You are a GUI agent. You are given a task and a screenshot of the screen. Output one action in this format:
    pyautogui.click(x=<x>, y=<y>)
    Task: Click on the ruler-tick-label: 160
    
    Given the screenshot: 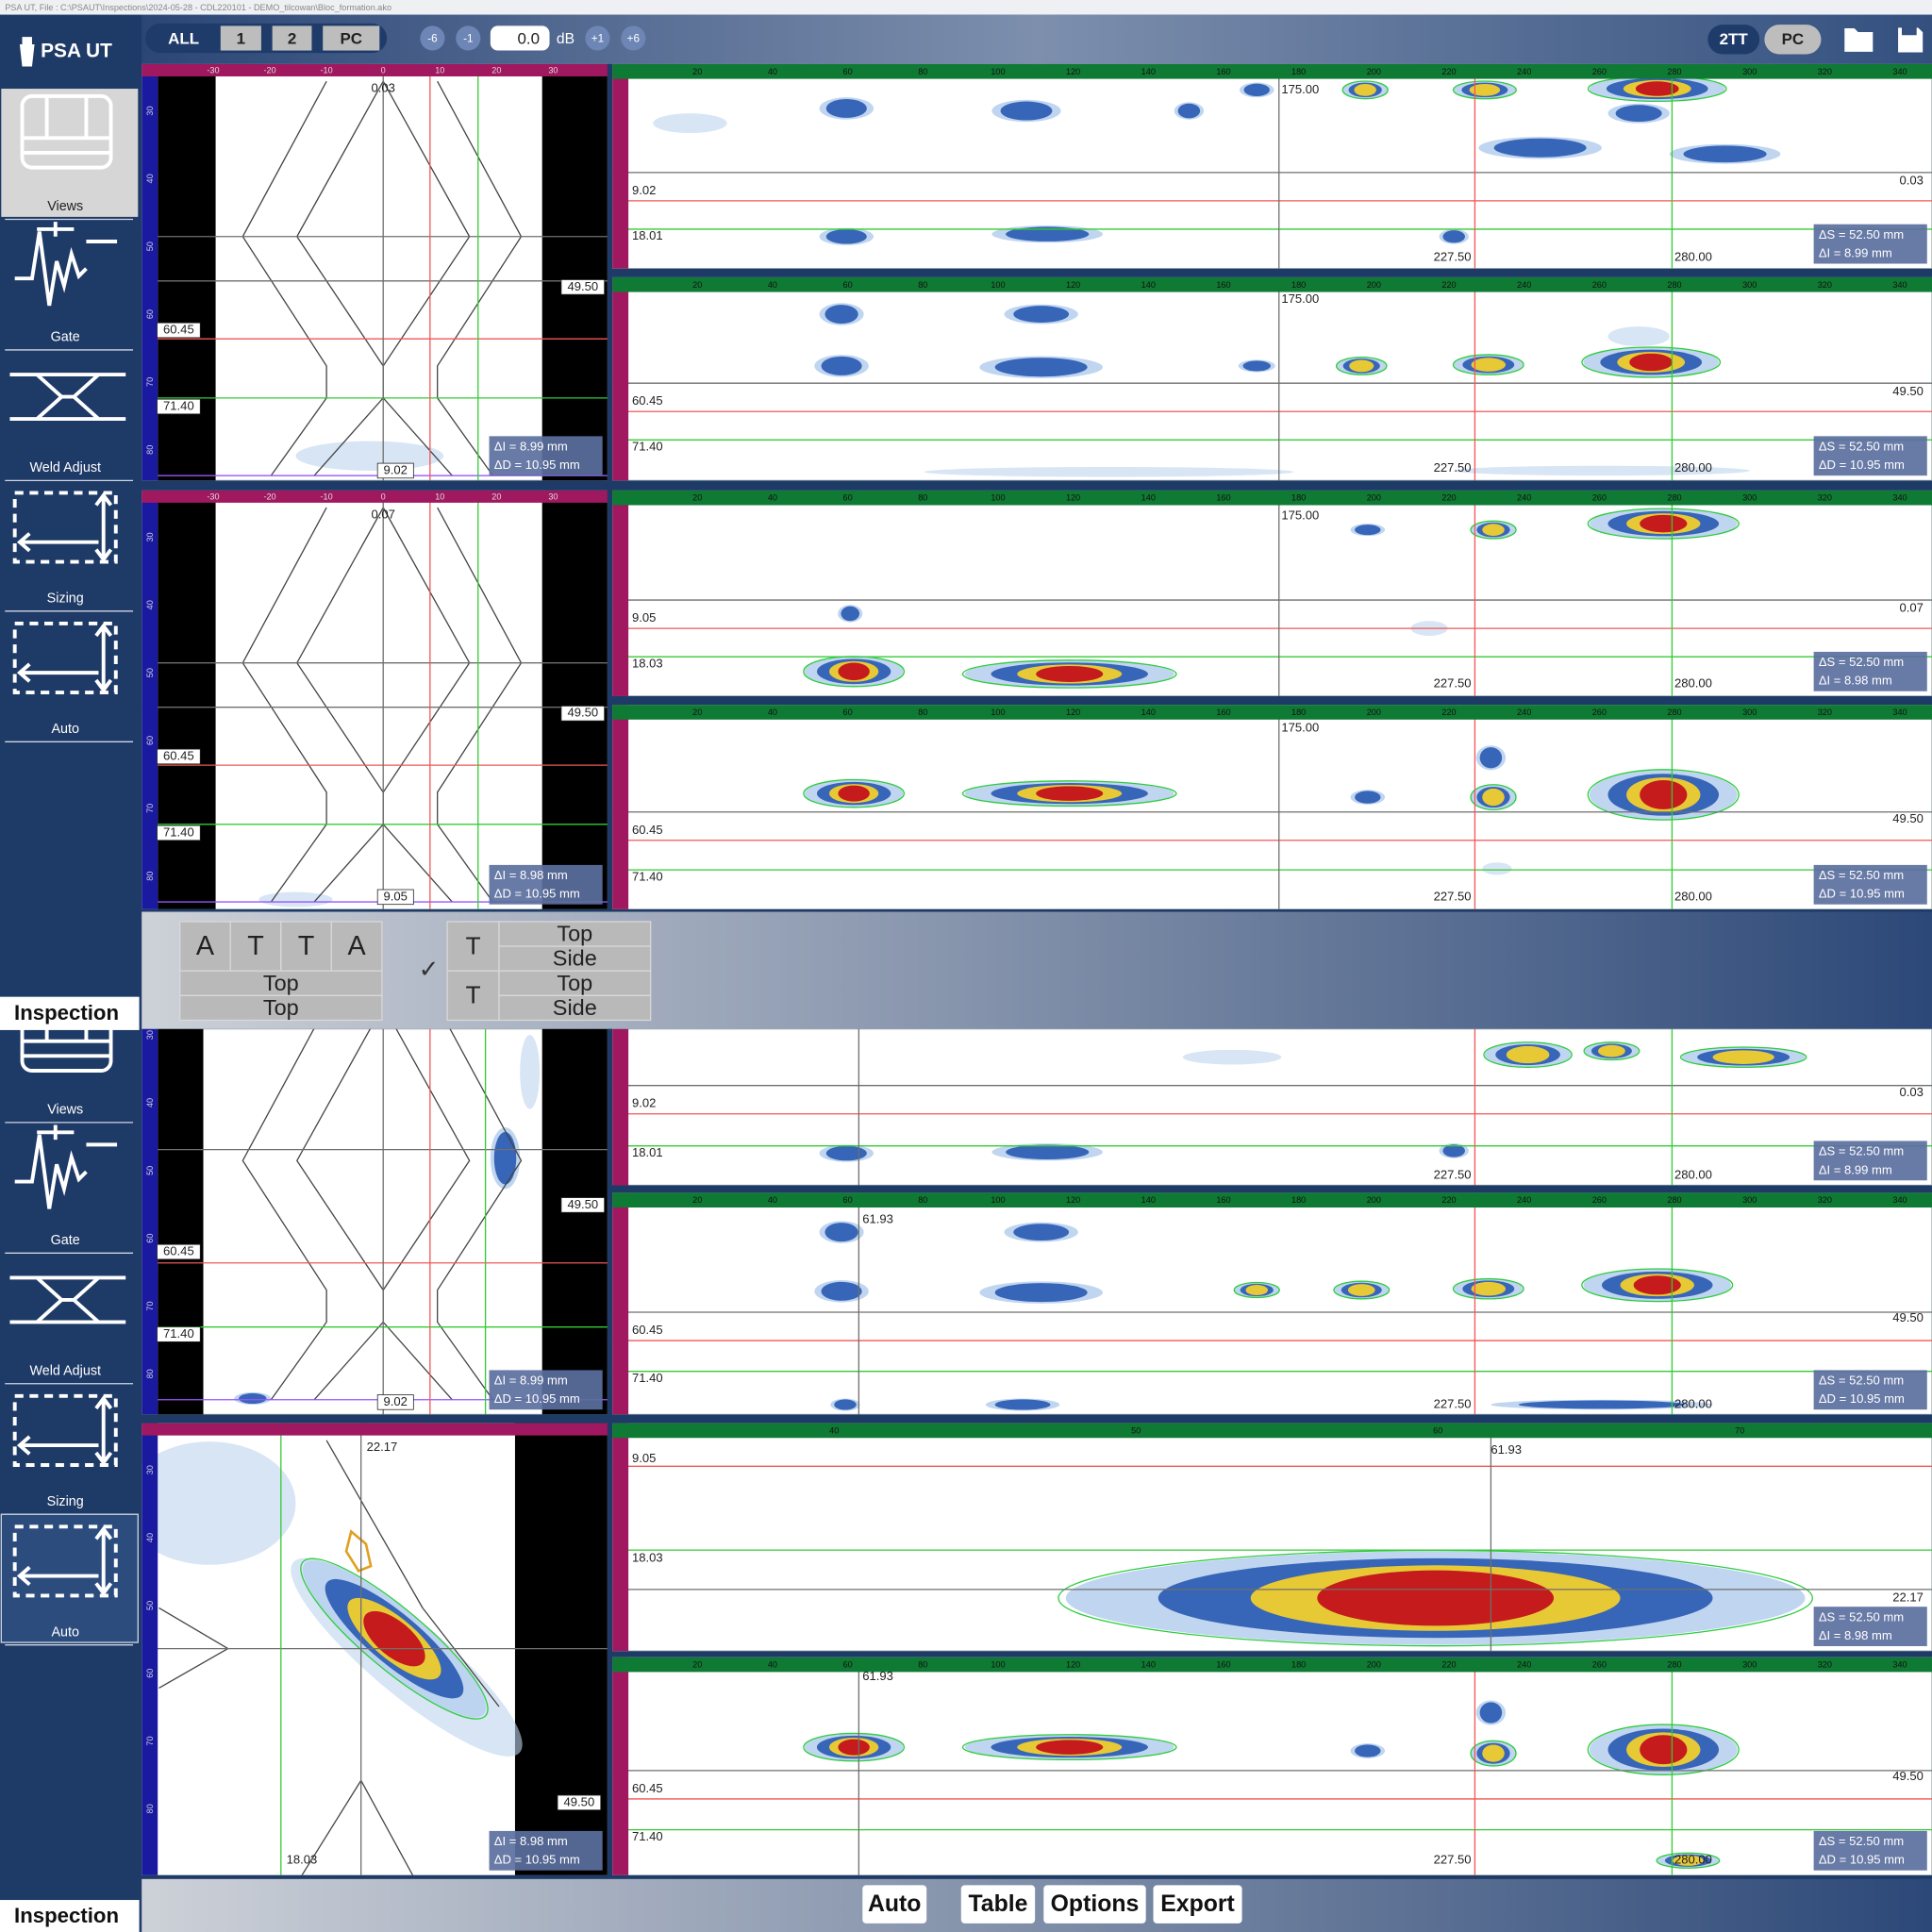 What is the action you would take?
    pyautogui.click(x=1223, y=71)
    